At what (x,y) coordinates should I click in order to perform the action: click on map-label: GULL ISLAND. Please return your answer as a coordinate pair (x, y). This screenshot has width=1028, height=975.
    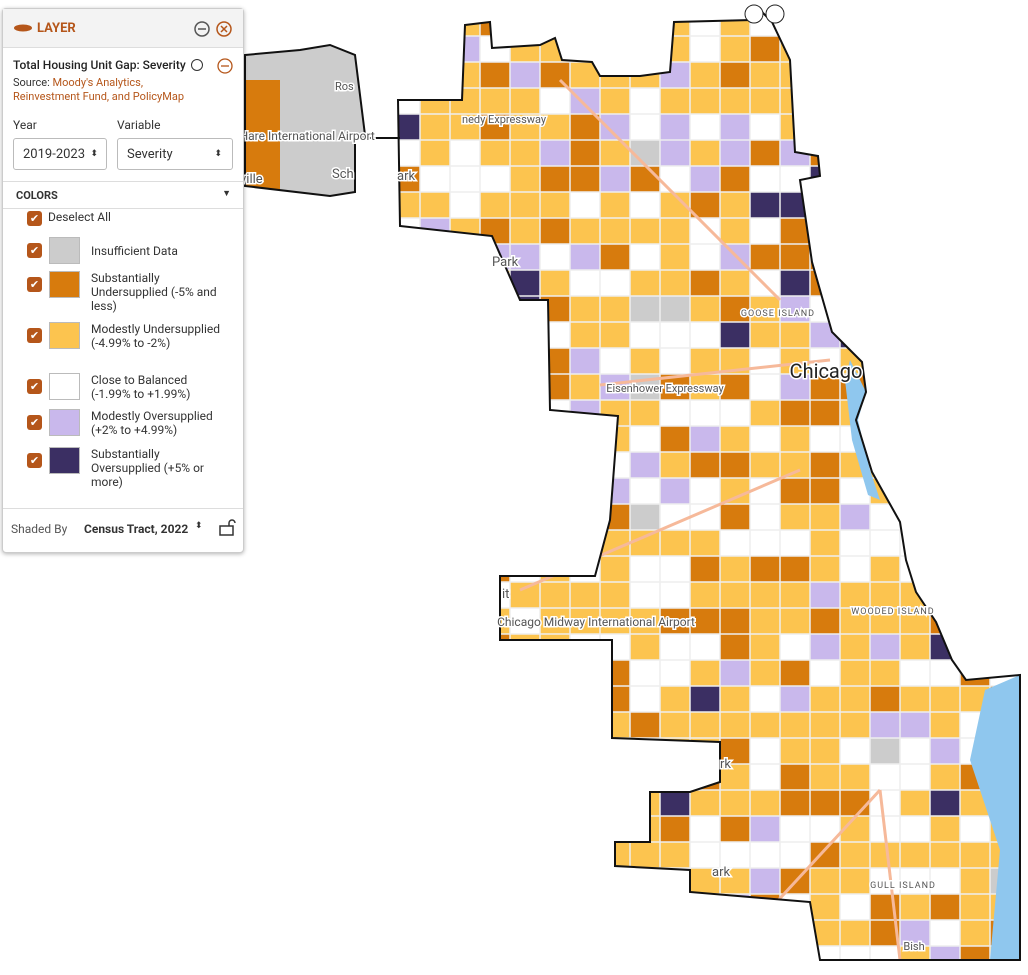
    Looking at the image, I should click on (903, 886).